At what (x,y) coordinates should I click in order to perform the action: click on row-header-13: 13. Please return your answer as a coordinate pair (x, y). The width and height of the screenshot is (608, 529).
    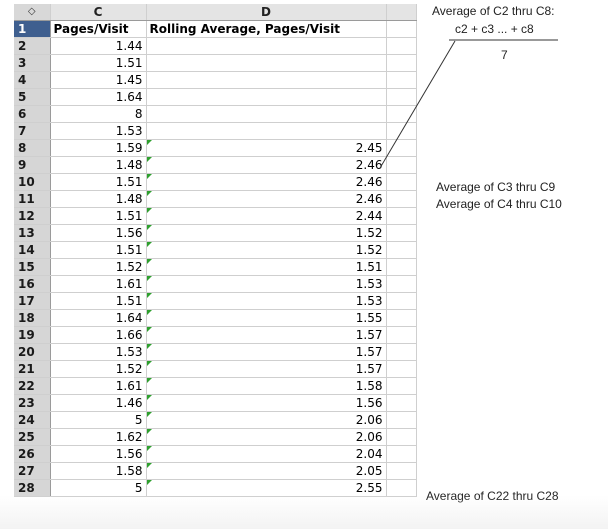
    Looking at the image, I should click on (32, 233).